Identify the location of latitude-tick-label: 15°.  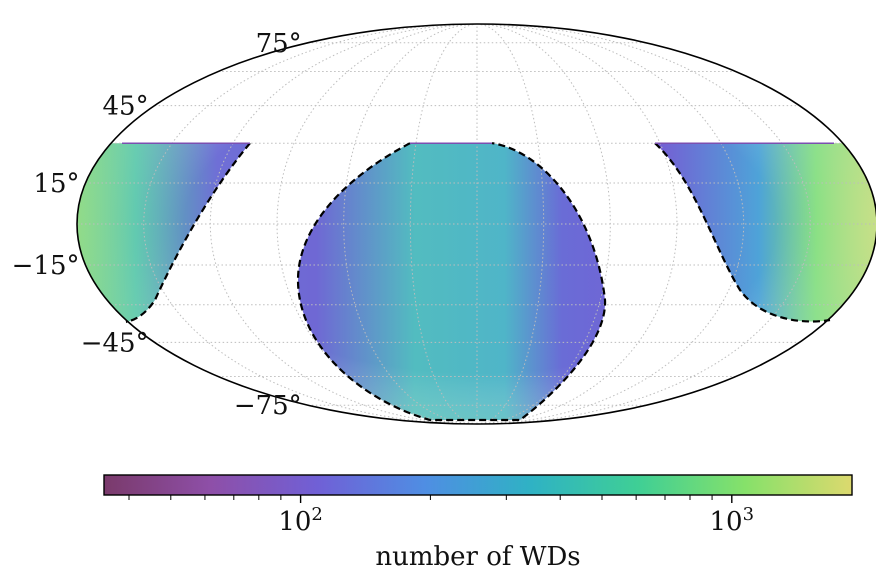
(56, 184).